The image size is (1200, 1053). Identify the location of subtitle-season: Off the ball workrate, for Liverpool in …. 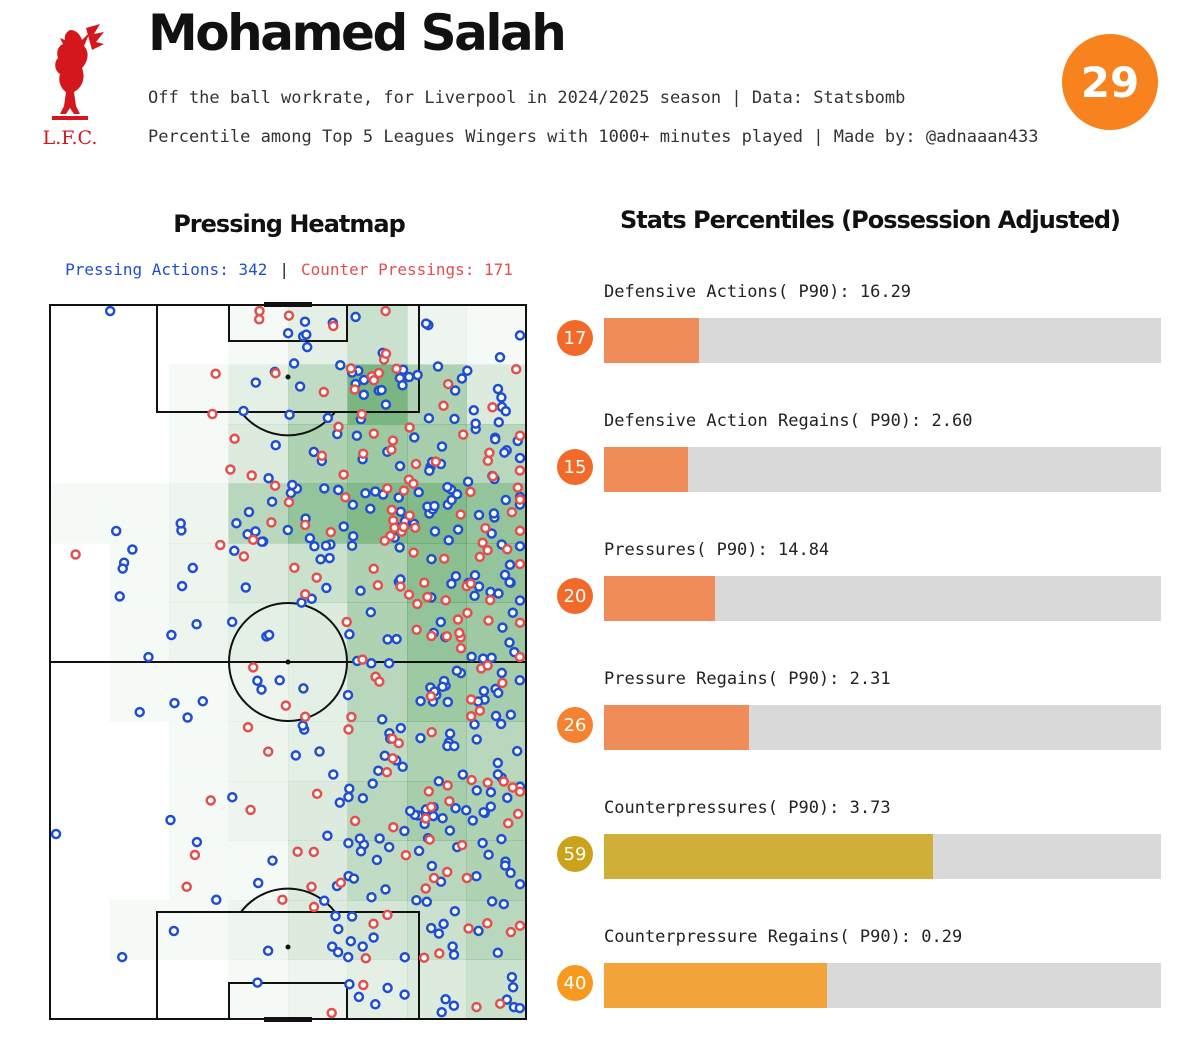
(527, 98).